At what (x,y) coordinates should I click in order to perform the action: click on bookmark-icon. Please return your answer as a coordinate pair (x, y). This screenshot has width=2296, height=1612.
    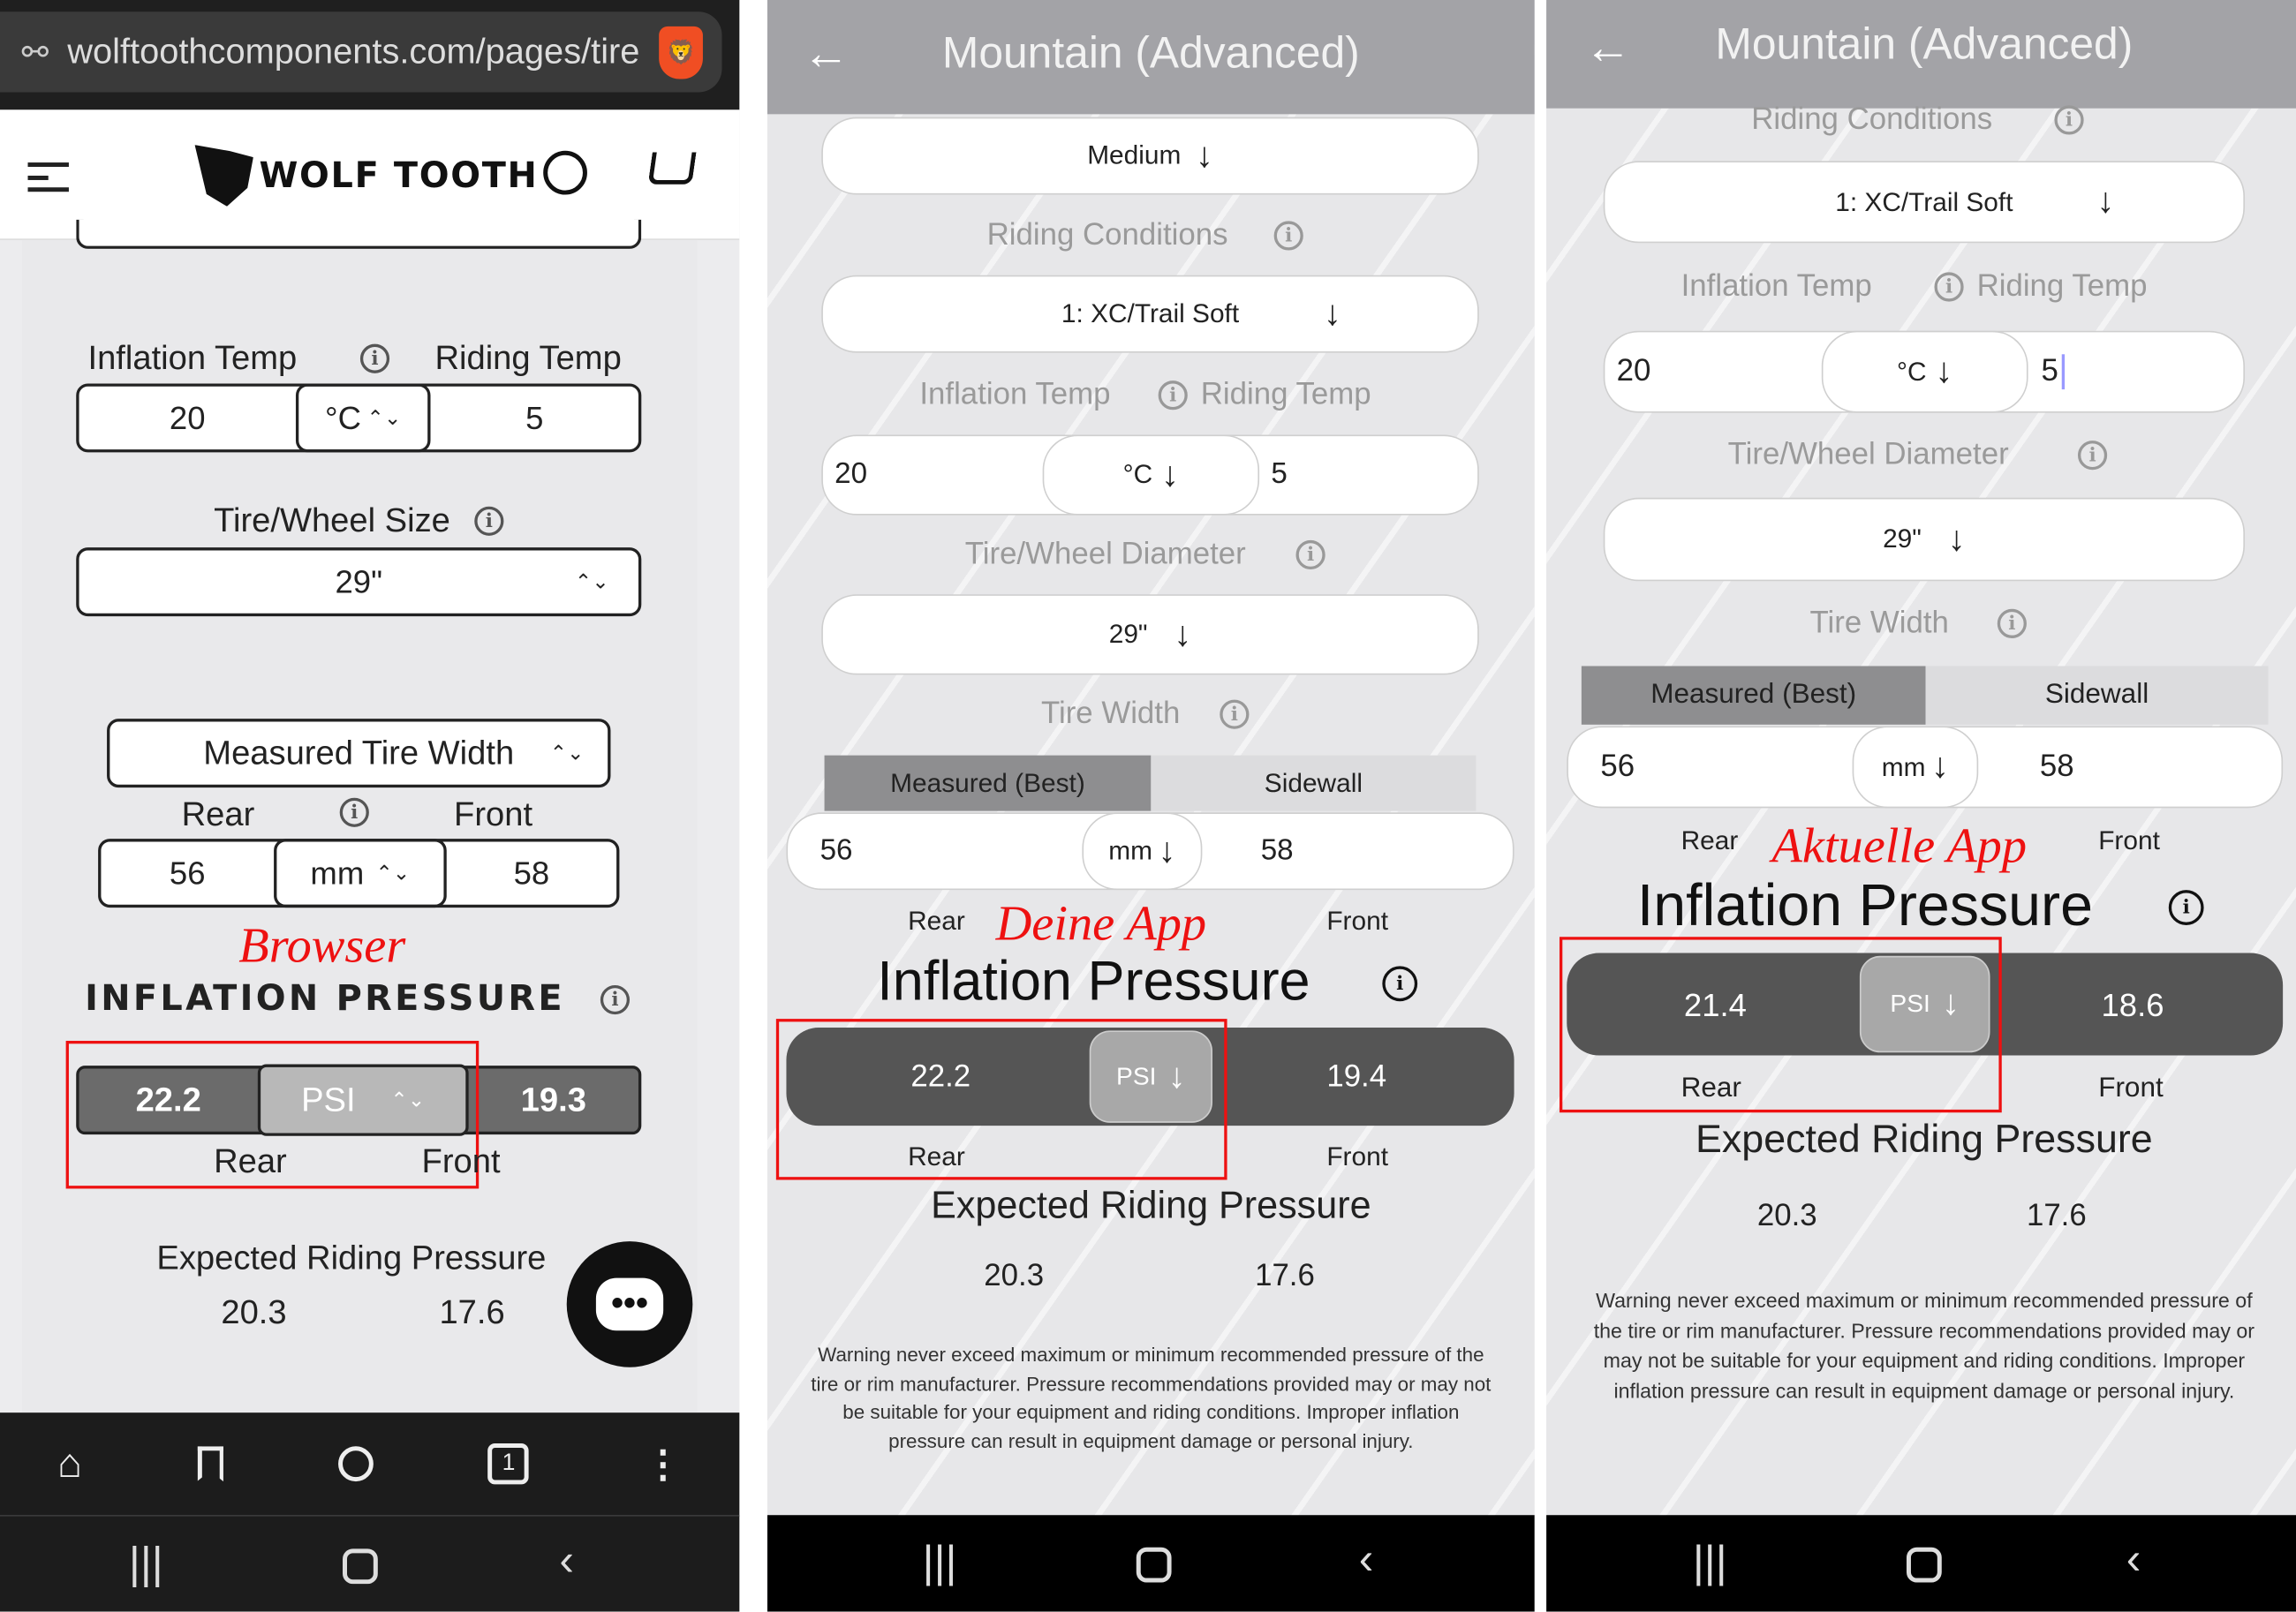
    Looking at the image, I should click on (210, 1464).